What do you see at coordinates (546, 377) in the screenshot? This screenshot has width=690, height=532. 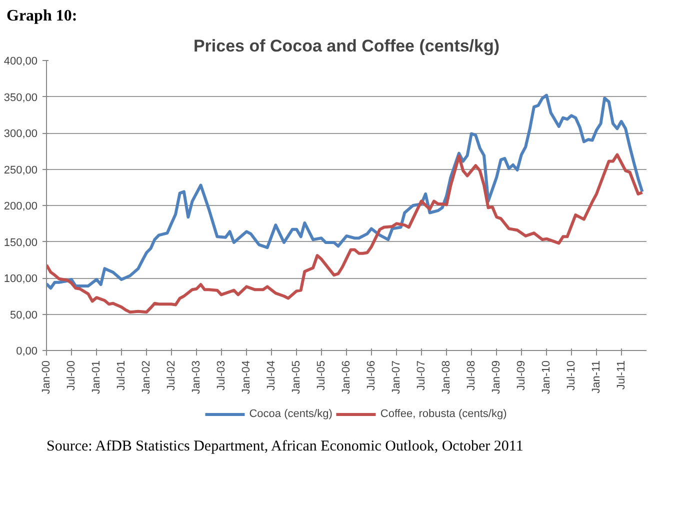 I see `x-tick-label: Jan-10` at bounding box center [546, 377].